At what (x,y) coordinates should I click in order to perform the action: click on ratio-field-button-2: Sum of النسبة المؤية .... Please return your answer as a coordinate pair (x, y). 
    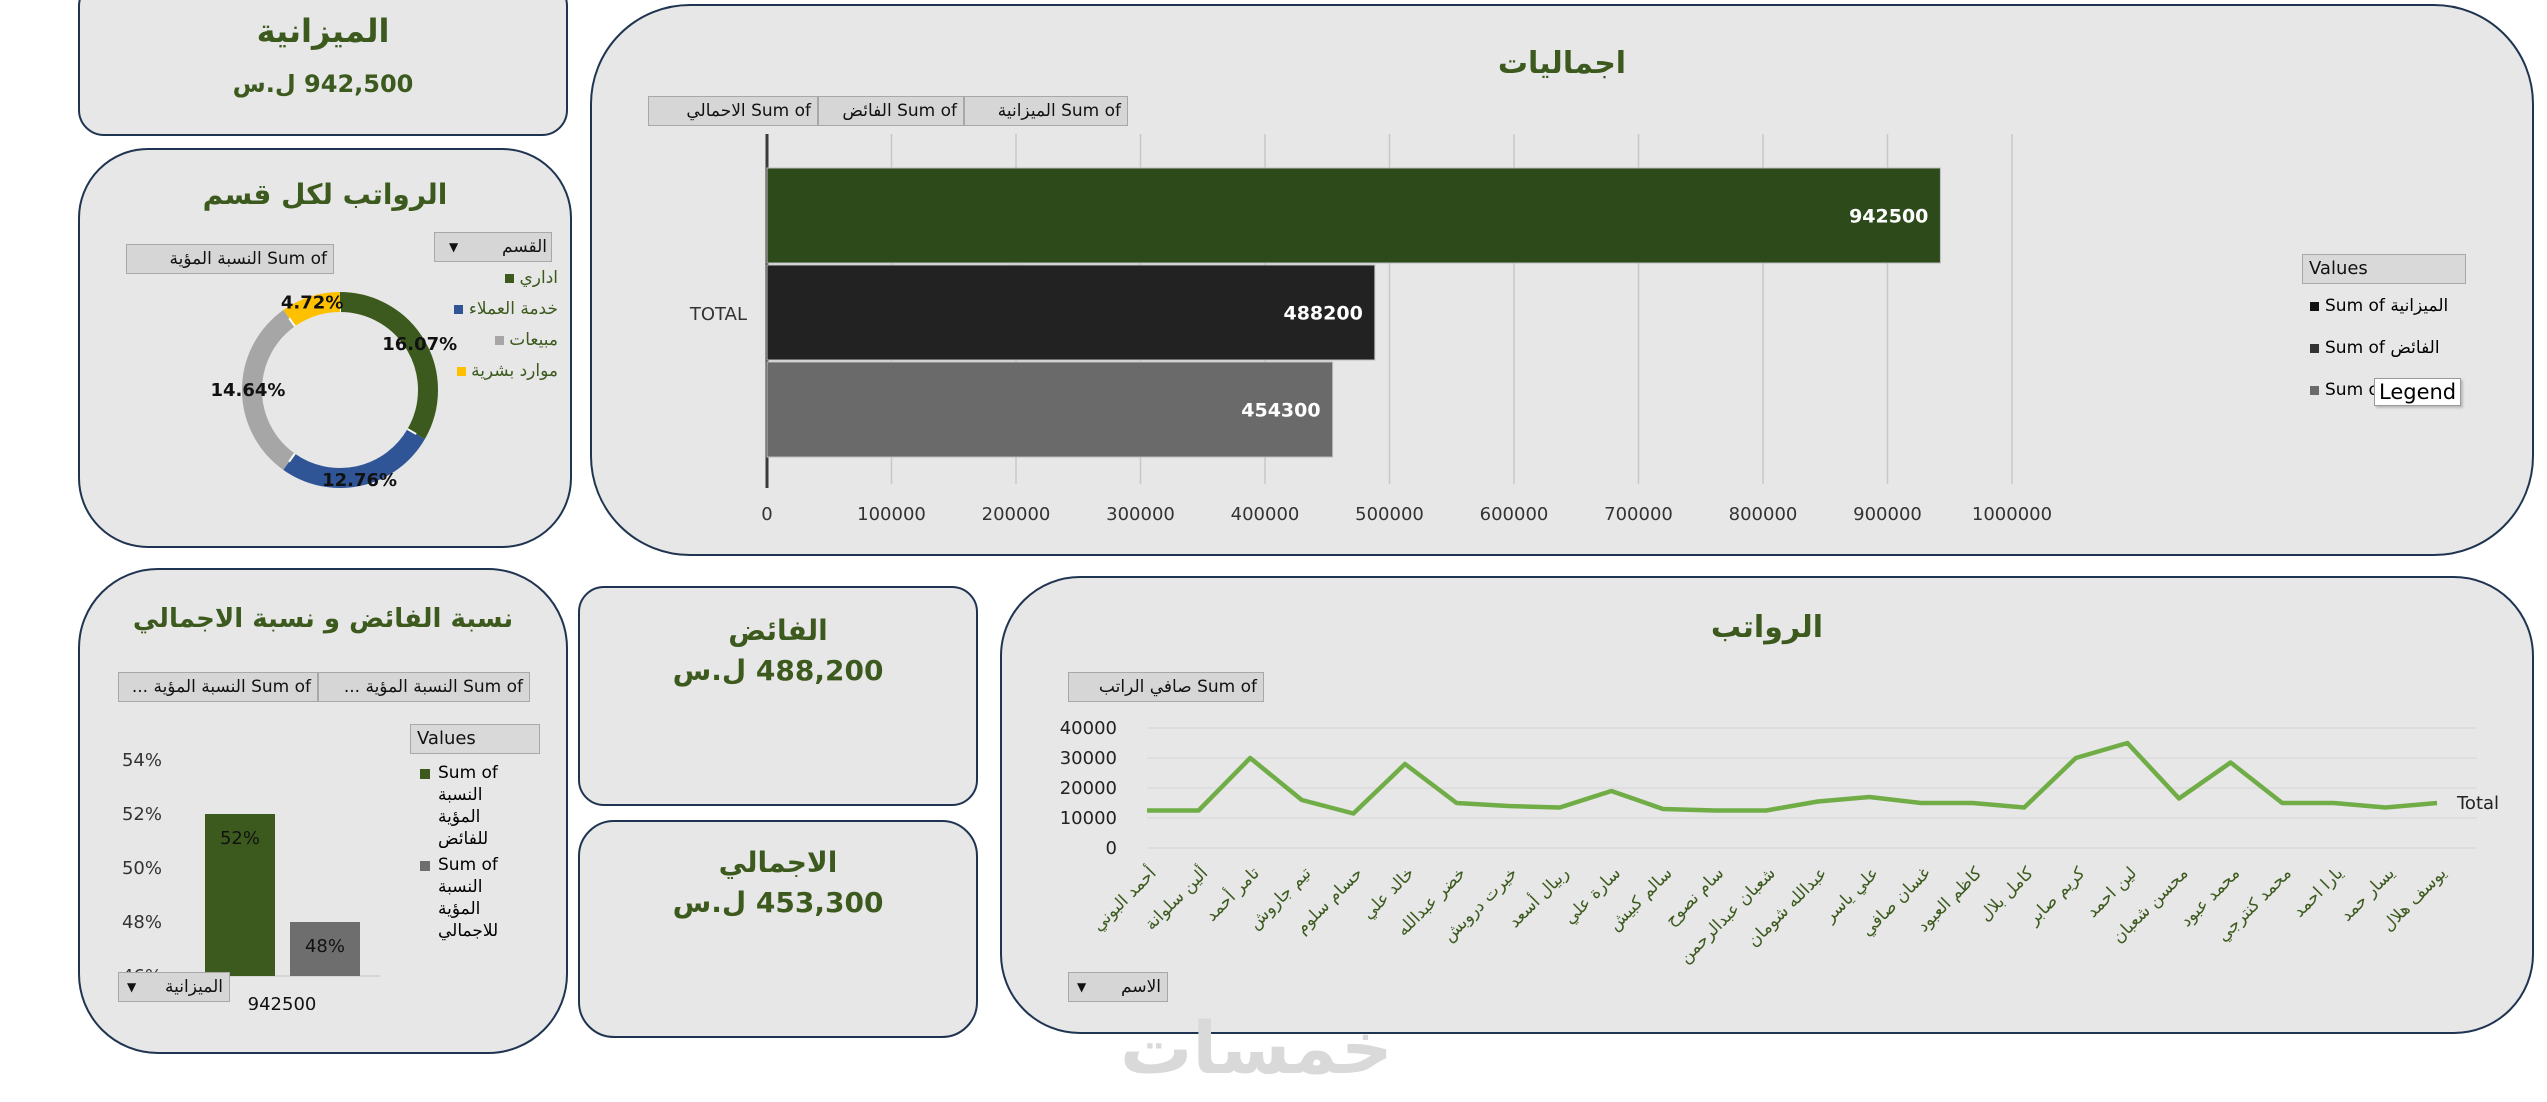
    Looking at the image, I should click on (424, 687).